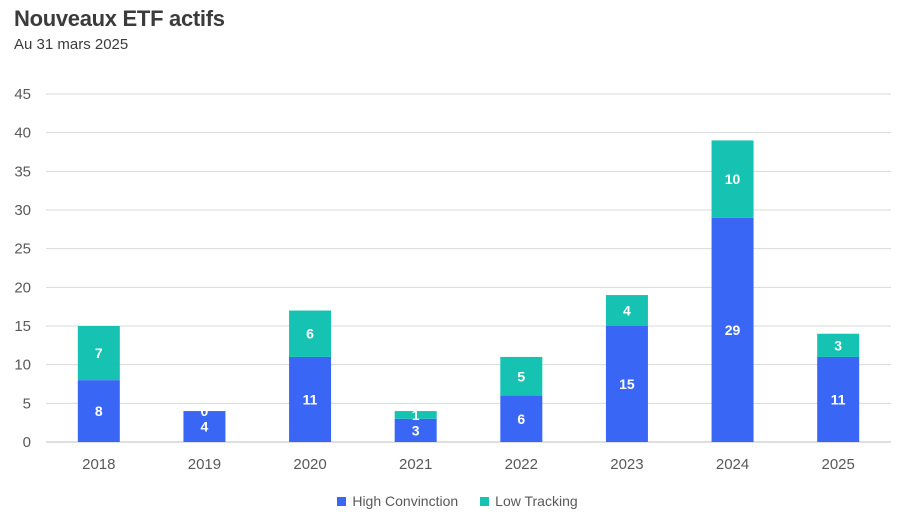 The width and height of the screenshot is (915, 531). I want to click on legend-label: High Convinction, so click(405, 501).